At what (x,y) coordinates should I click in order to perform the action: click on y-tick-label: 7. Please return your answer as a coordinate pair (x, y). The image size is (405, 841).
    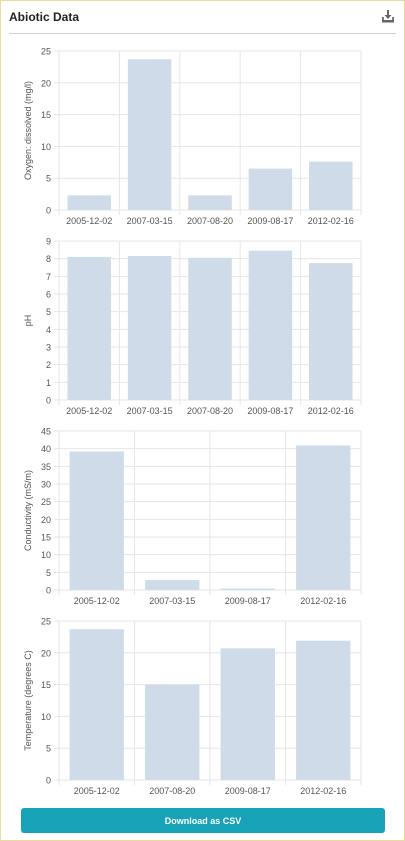
    Looking at the image, I should click on (48, 277).